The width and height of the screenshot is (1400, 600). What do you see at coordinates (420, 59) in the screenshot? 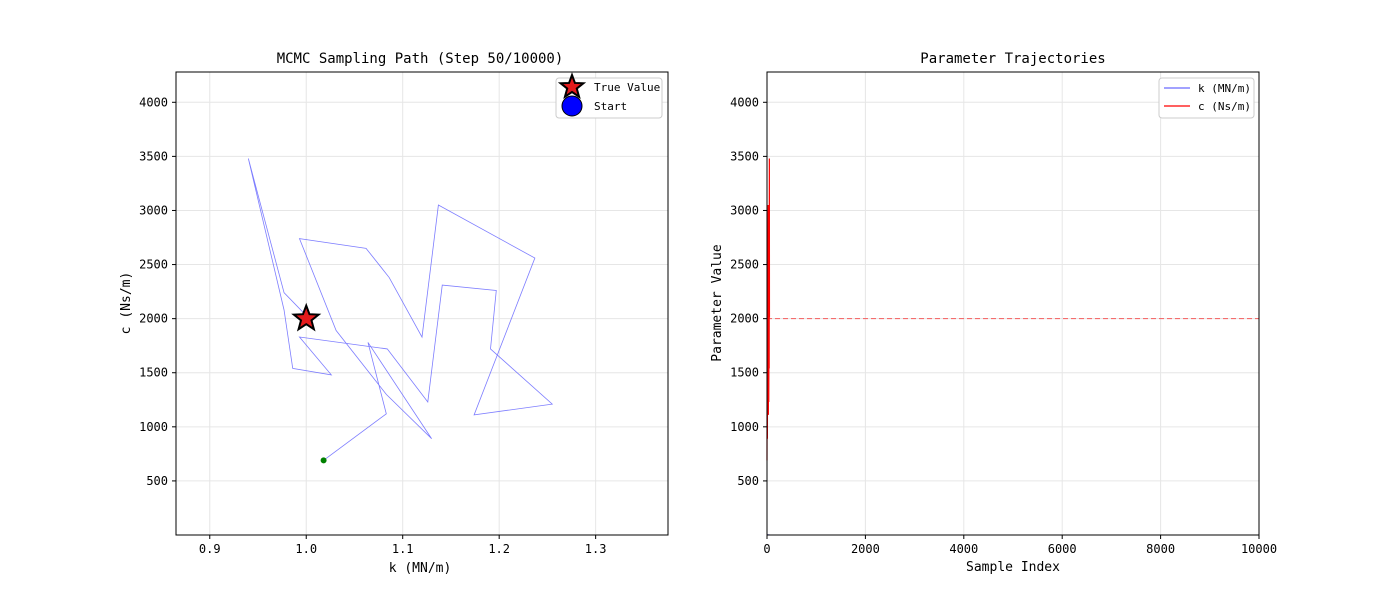
I see `chart-title: MCMC Sampling Path (Step 50/10000)` at bounding box center [420, 59].